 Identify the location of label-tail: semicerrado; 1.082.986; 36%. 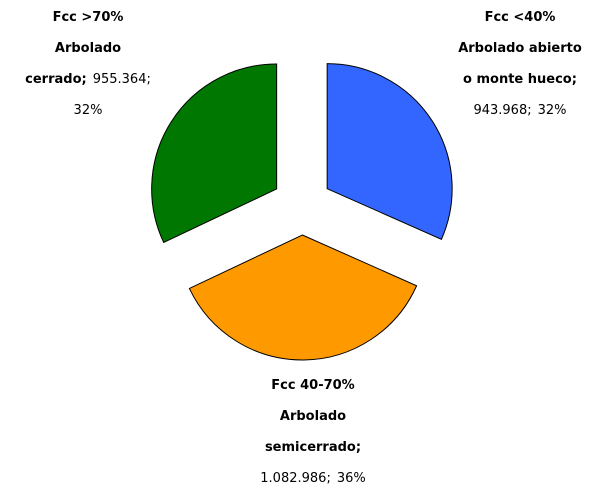
(313, 463).